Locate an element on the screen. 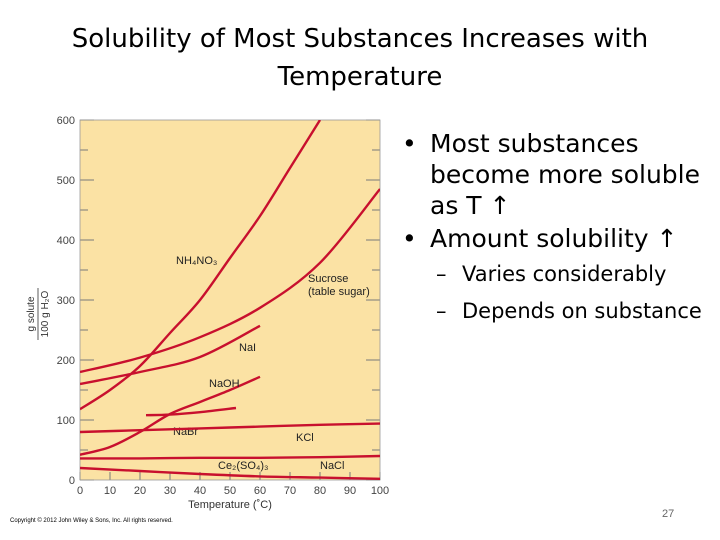 Image resolution: width=720 pixels, height=540 pixels. x-tick-label: 60 is located at coordinates (260, 491).